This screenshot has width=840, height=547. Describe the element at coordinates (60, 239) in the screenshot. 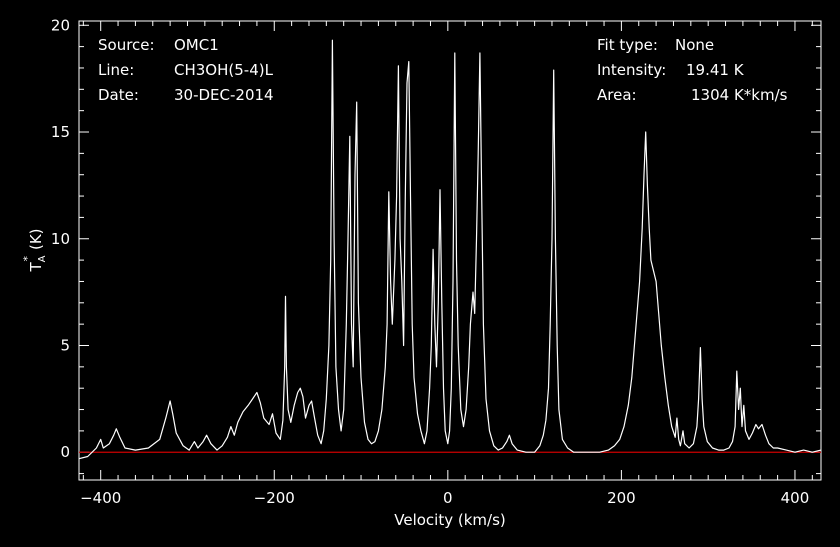

I see `y-tick-label: 10` at that location.